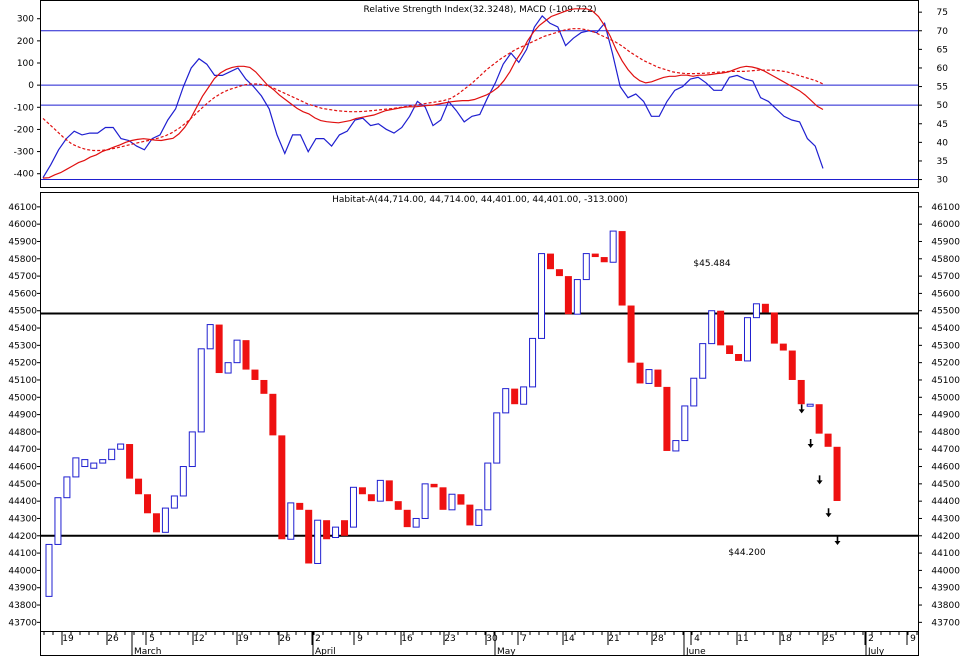  I want to click on price-left-tick-label: 44000, so click(22, 571).